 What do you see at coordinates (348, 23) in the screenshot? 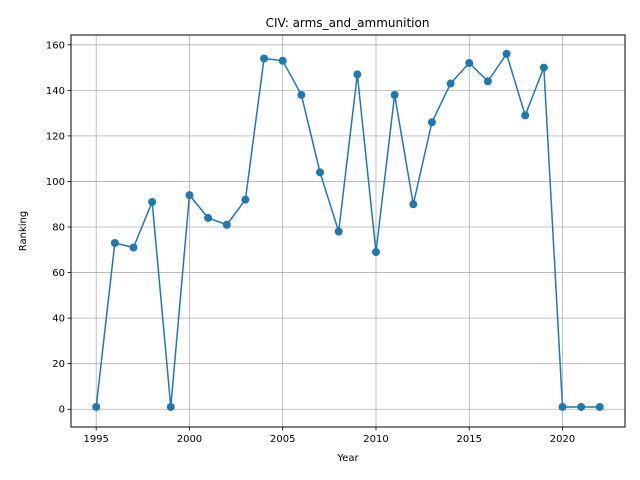
I see `chart-title: CIV: arms_and_ammunition` at bounding box center [348, 23].